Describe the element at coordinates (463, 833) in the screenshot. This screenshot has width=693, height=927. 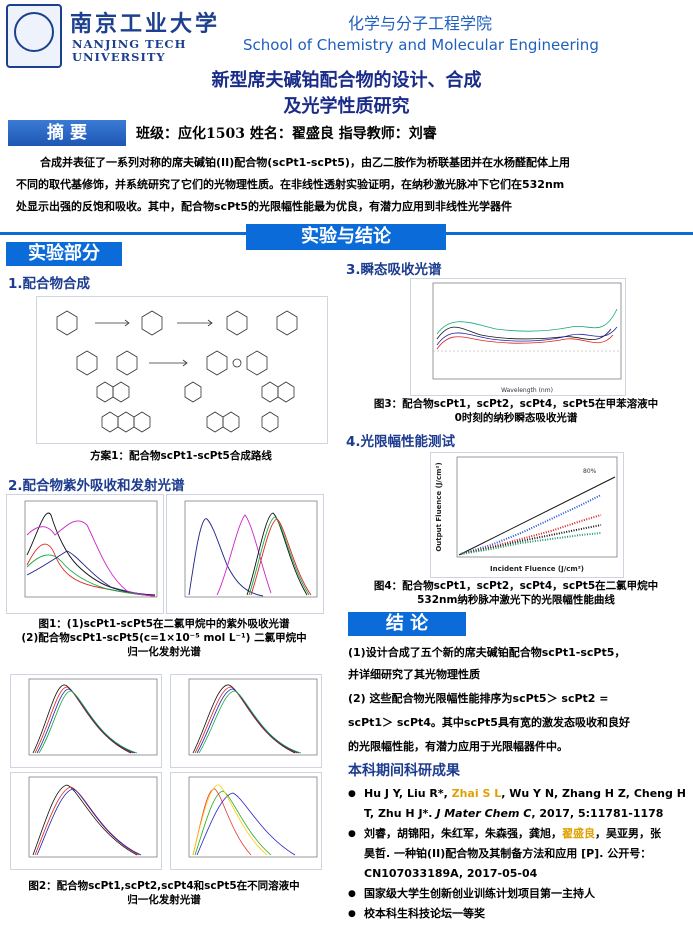
I see `pub2-authors-a: 刘睿，胡锦阳，朱红军，朱森强，龚旭，` at that location.